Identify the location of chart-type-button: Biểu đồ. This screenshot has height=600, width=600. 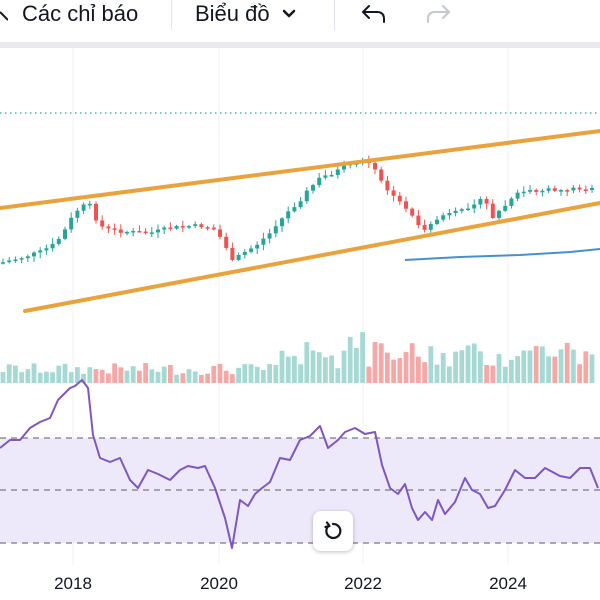
(245, 14).